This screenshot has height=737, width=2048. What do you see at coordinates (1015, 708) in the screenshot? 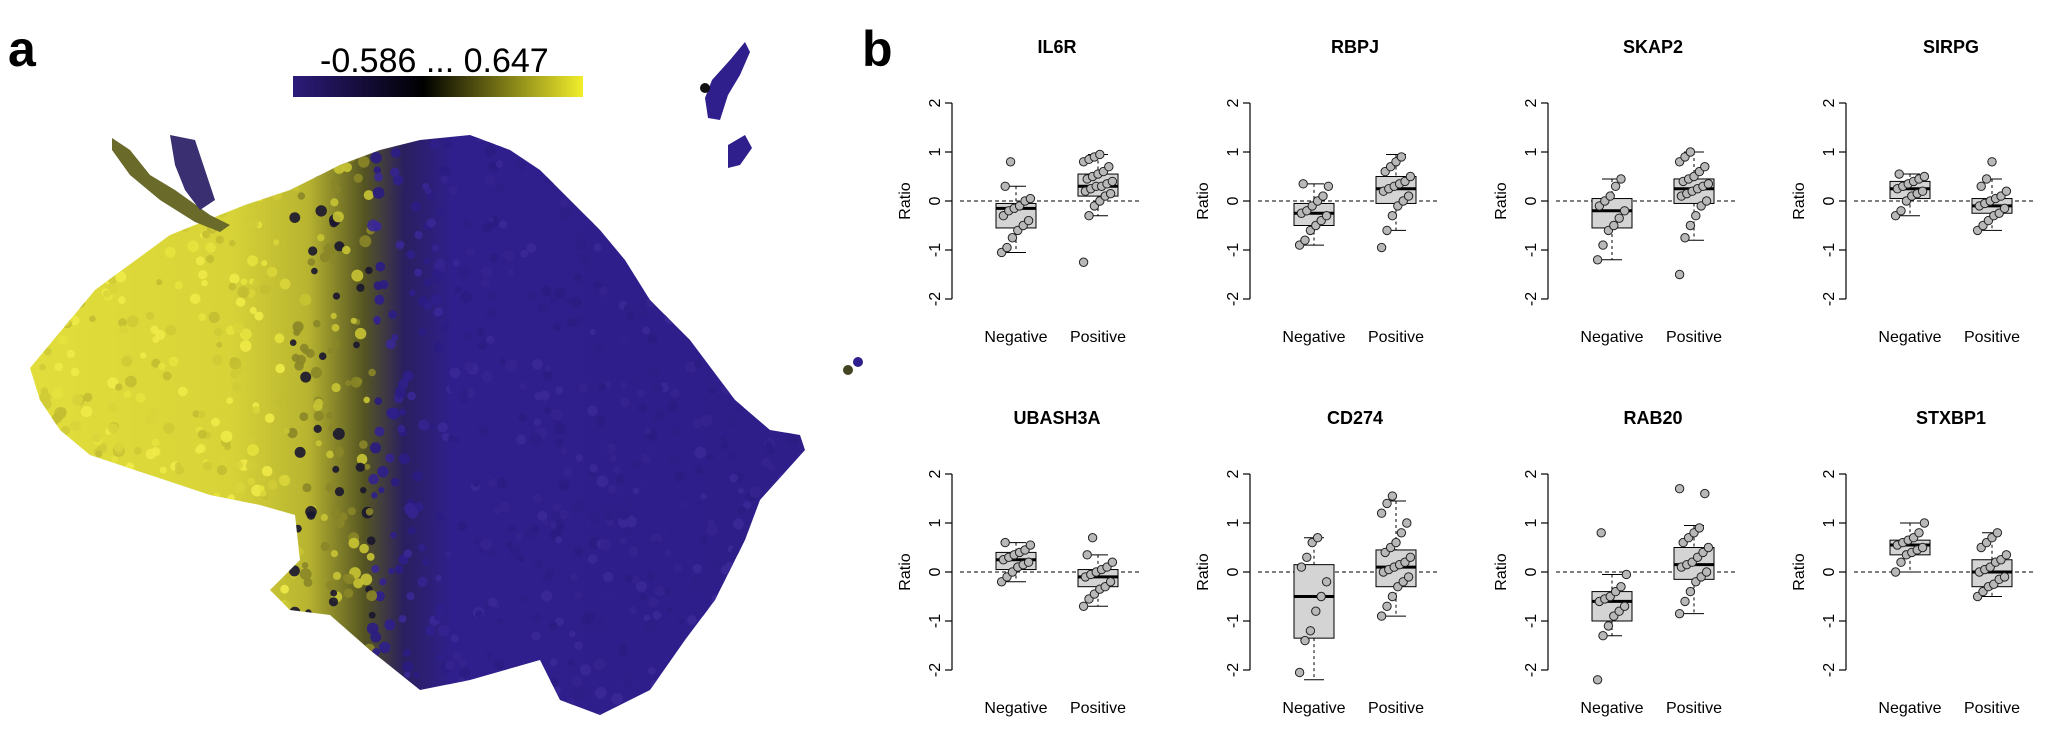
I see `x-category-label: Negative` at bounding box center [1015, 708].